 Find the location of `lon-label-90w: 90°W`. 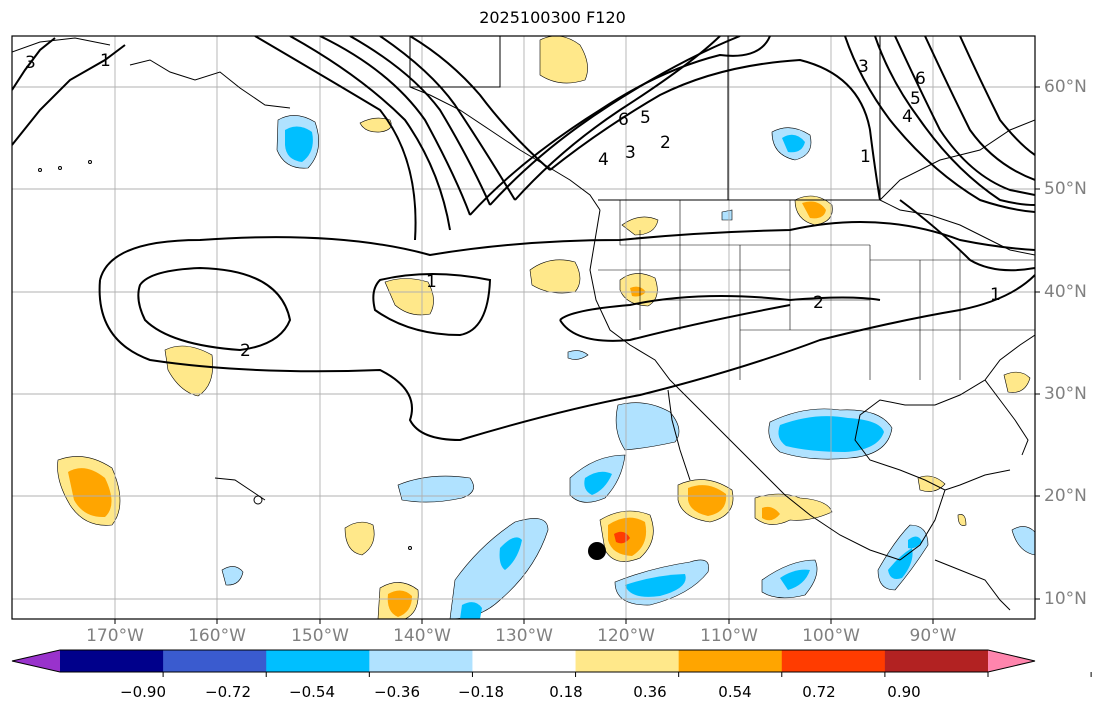

lon-label-90w: 90°W is located at coordinates (933, 636).